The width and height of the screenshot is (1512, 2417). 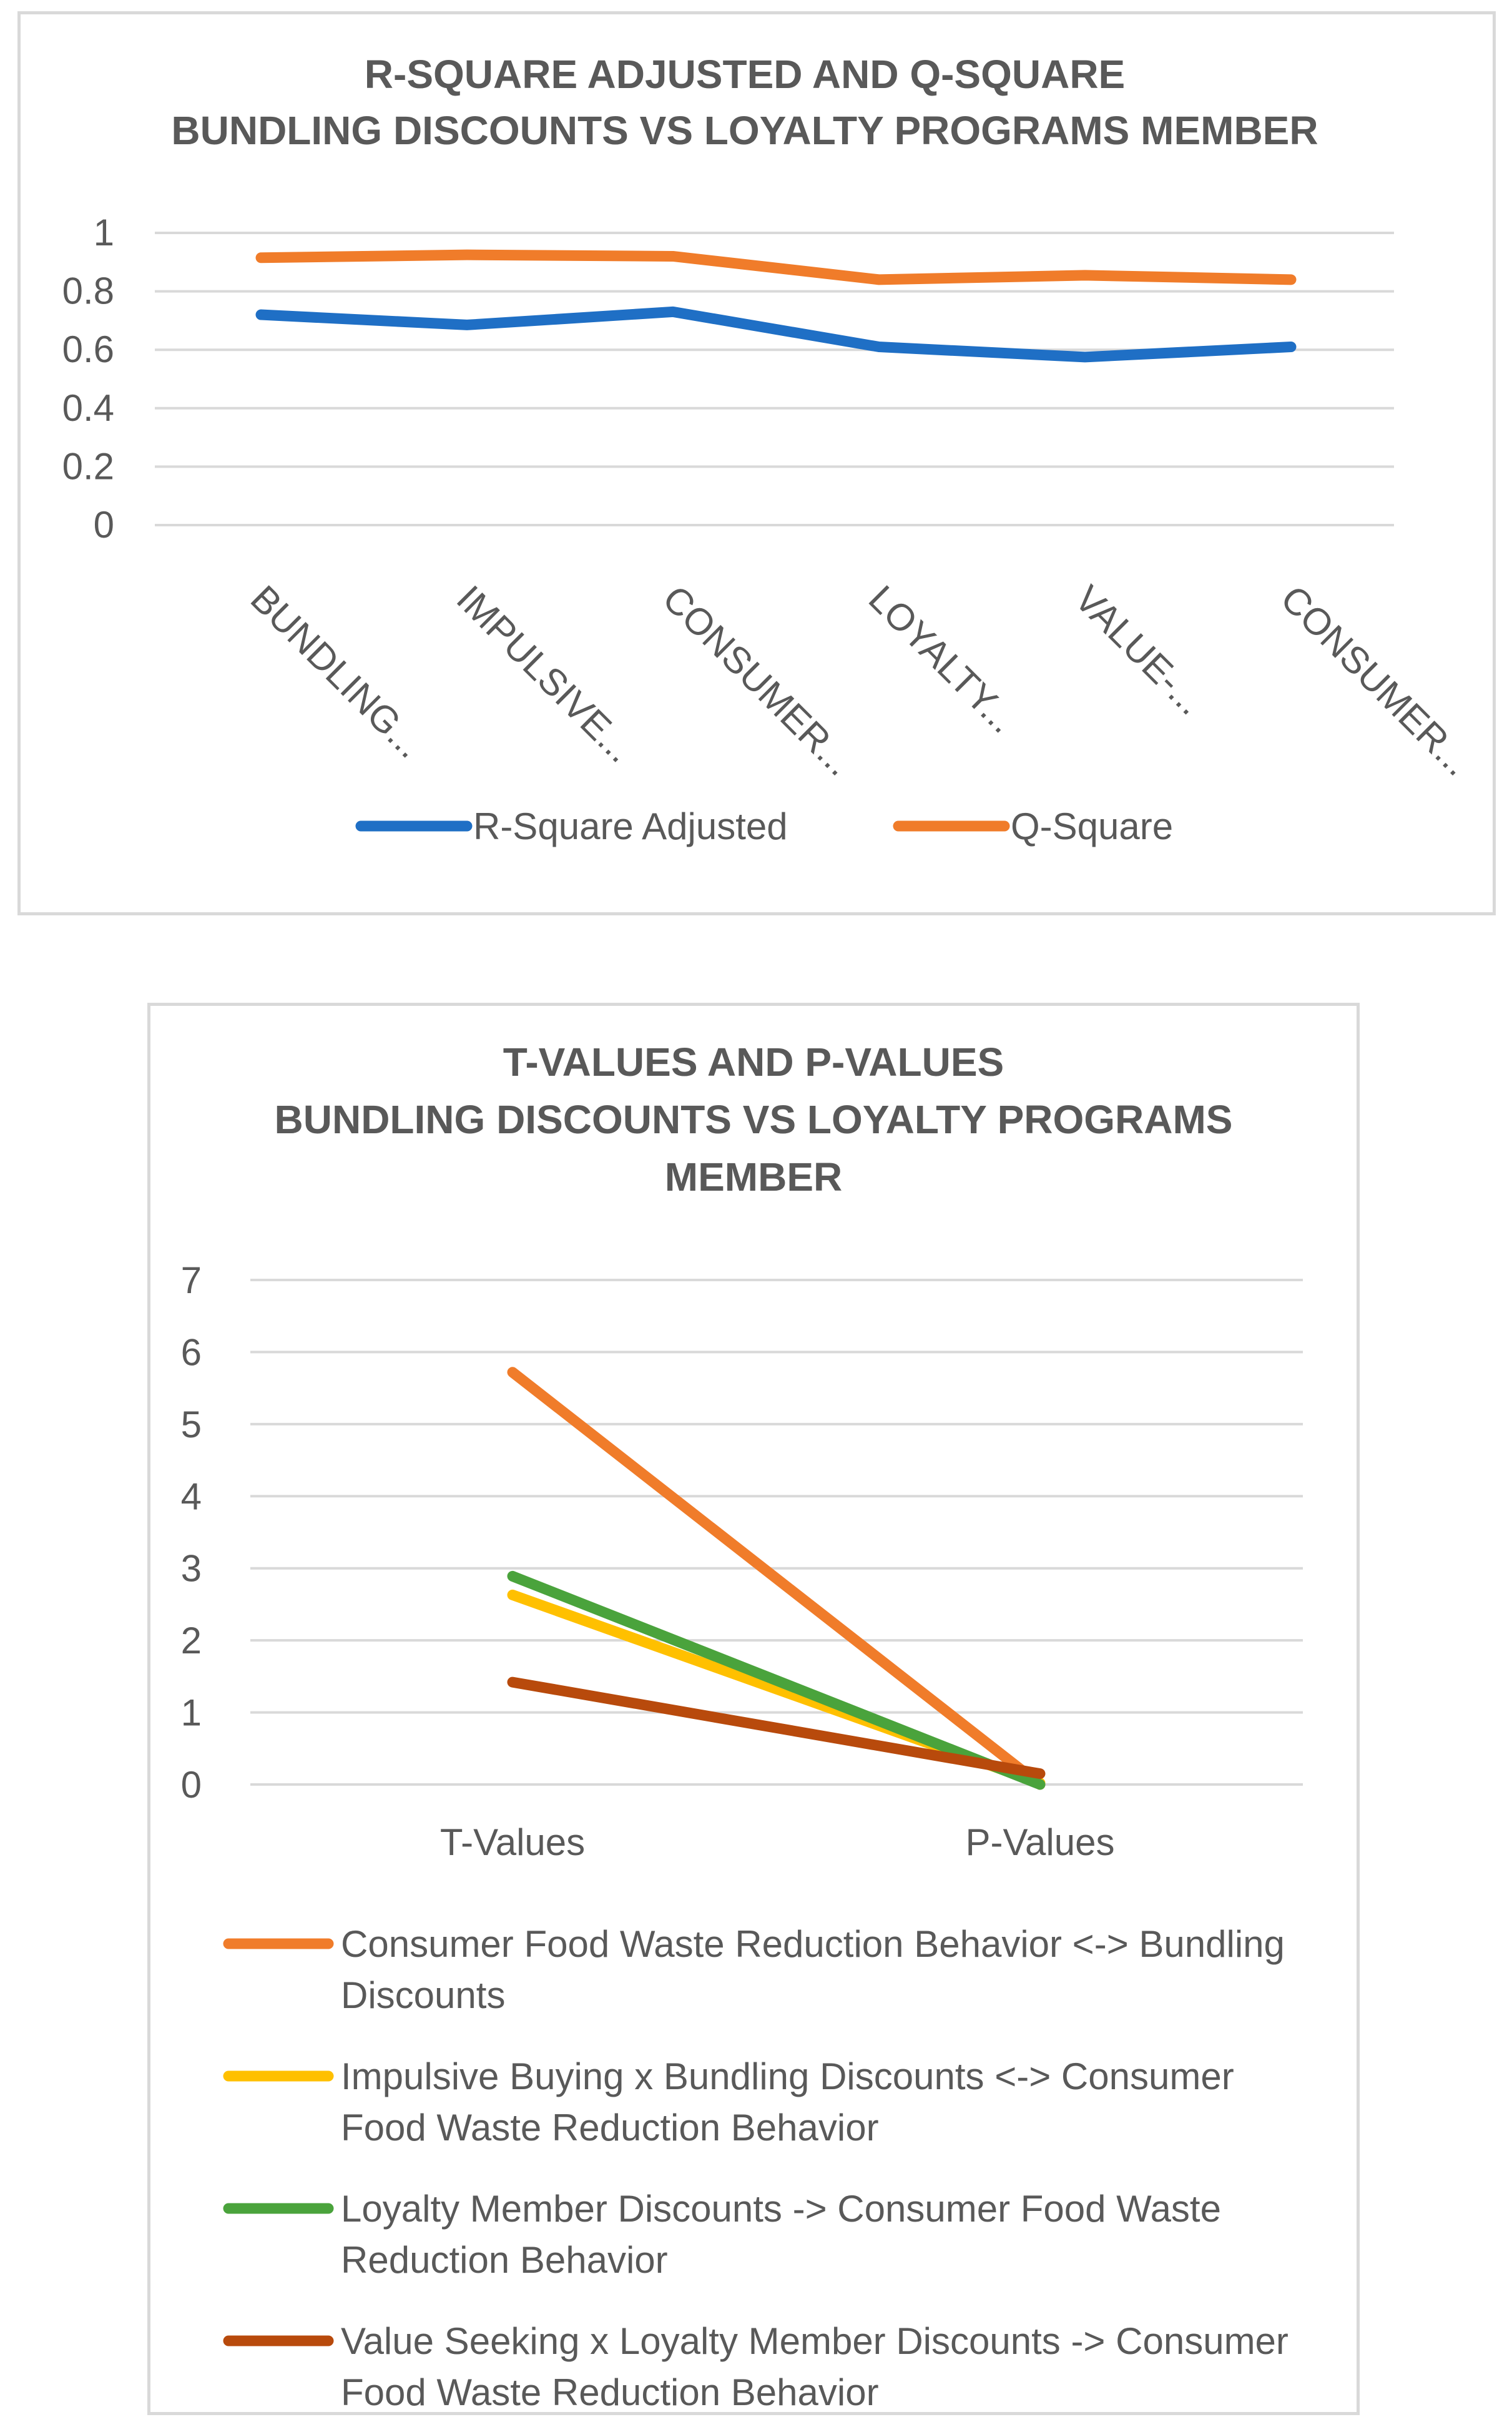 What do you see at coordinates (423, 1995) in the screenshot?
I see `legend-label: Discounts` at bounding box center [423, 1995].